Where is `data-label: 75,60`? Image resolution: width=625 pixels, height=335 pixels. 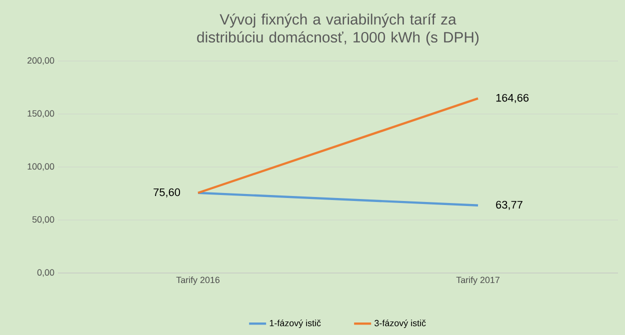 data-label: 75,60 is located at coordinates (167, 193).